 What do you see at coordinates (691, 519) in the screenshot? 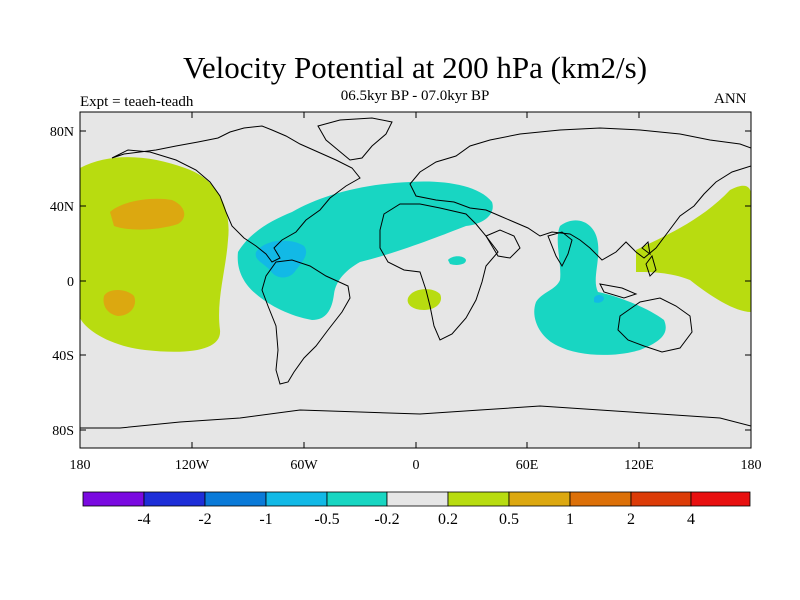
I see `colorbar-label: 4` at bounding box center [691, 519].